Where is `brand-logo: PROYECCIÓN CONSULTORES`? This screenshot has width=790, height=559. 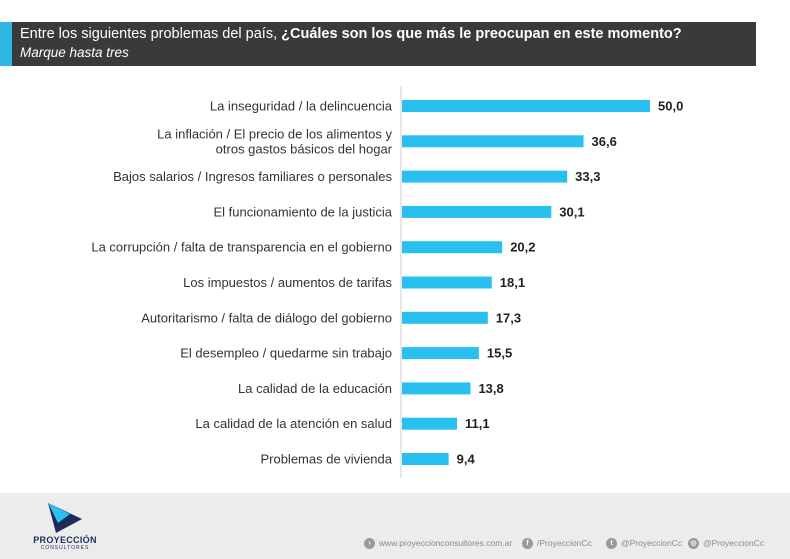
brand-logo: PROYECCIÓN CONSULTORES is located at coordinates (65, 529).